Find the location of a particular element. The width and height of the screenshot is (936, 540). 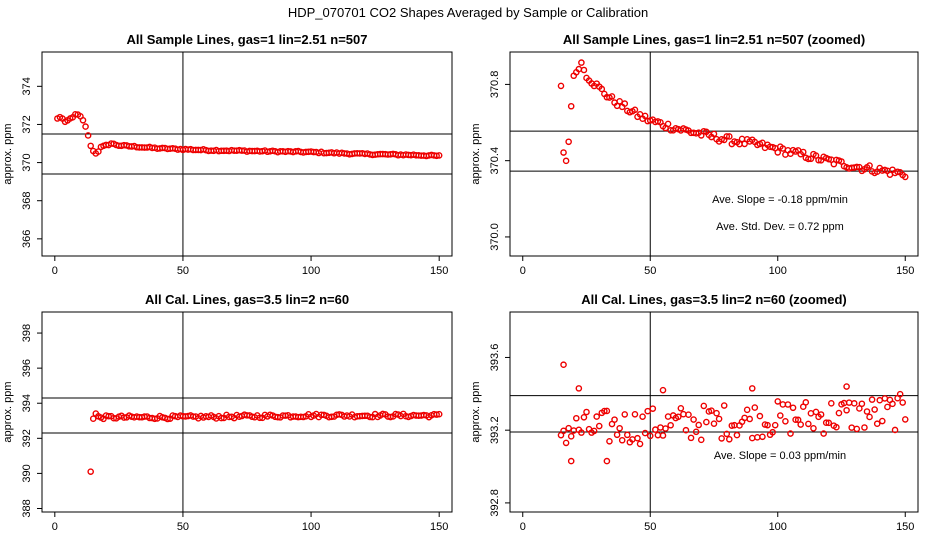

chart-annotation: Ave. Slope = -0.18 ppm/min is located at coordinates (780, 200).